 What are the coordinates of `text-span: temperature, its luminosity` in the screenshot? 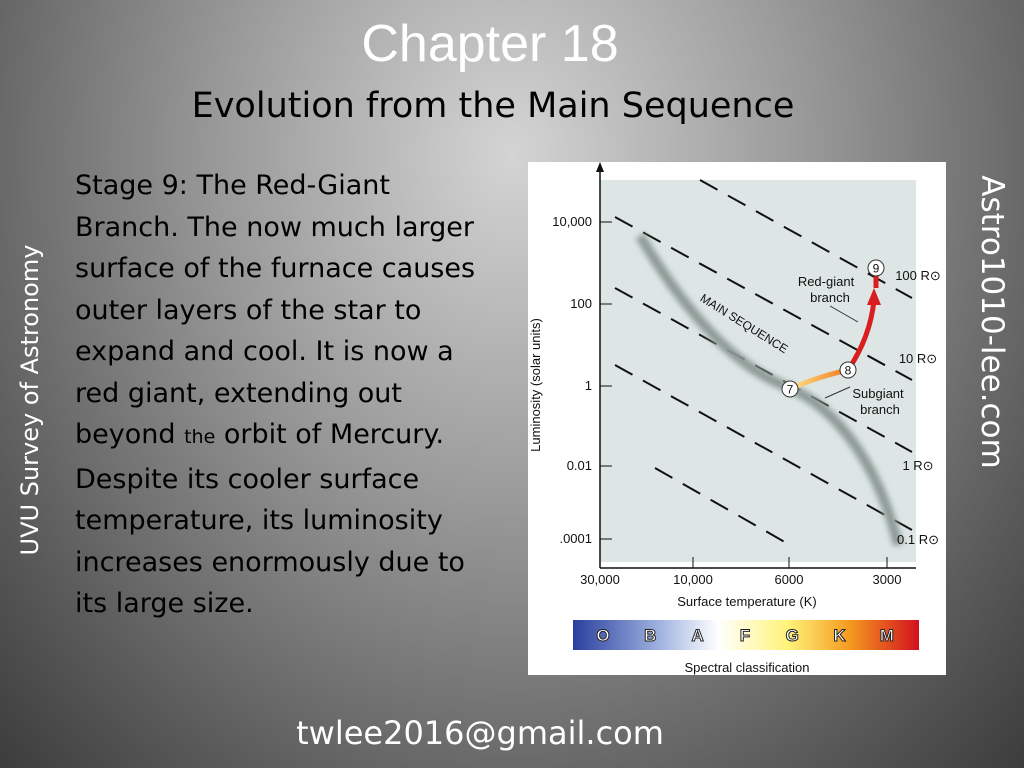 It's located at (259, 520).